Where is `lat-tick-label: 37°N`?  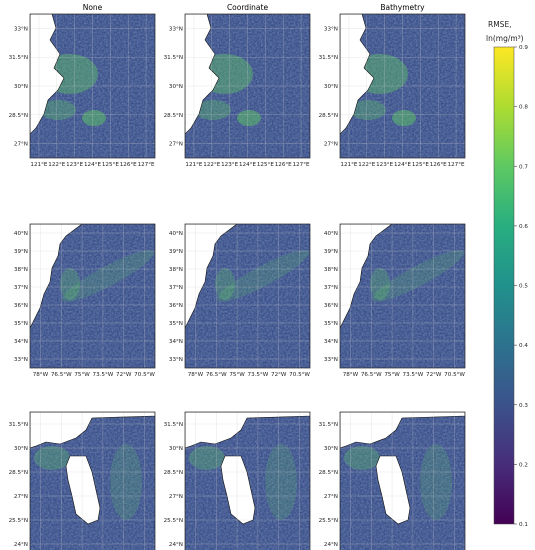
lat-tick-label: 37°N is located at coordinates (331, 288).